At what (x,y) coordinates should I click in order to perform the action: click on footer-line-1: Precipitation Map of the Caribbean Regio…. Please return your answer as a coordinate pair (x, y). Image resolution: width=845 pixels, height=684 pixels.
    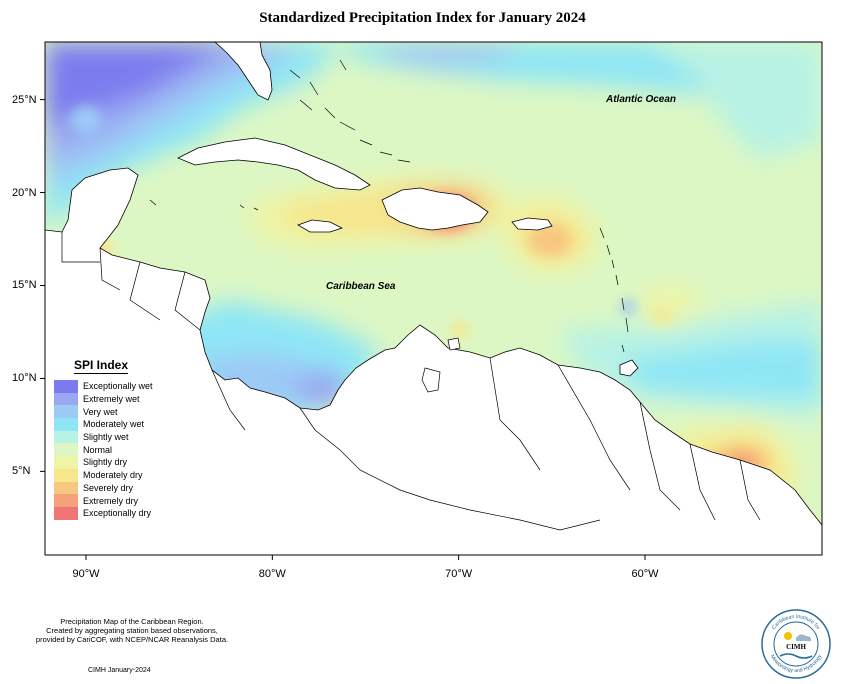
    Looking at the image, I should click on (132, 621).